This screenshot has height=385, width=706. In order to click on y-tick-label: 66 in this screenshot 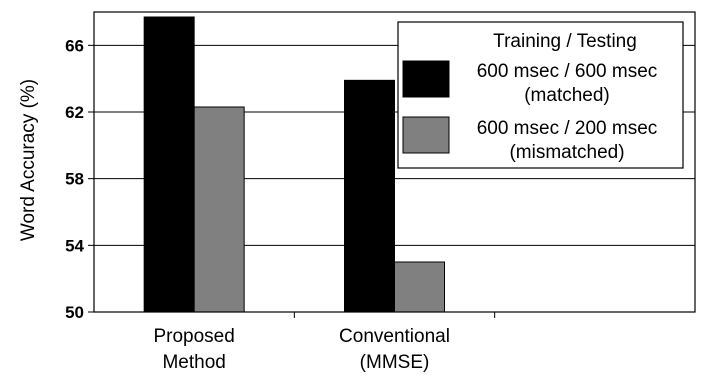, I will do `click(74, 45)`.